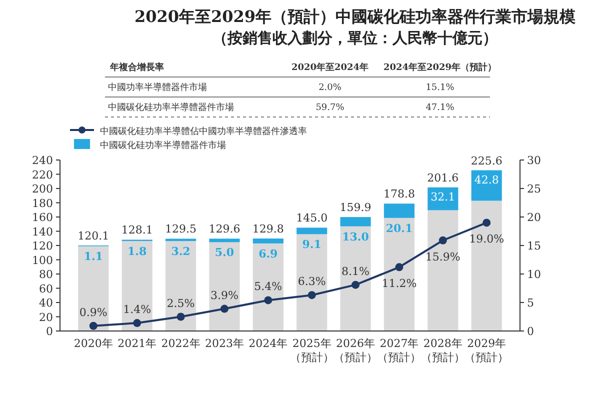 Image resolution: width=600 pixels, height=399 pixels. Describe the element at coordinates (42, 175) in the screenshot. I see `y-tick-label: 220` at that location.